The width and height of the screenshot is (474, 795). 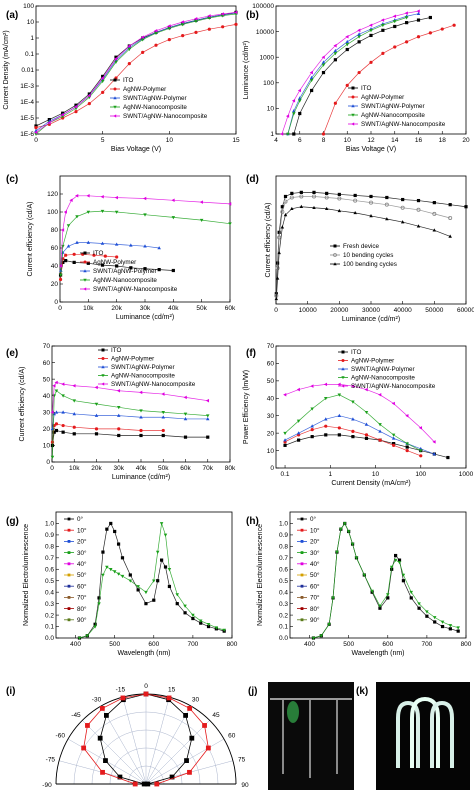 I want to click on legend-label: 30°, so click(x=315, y=553).